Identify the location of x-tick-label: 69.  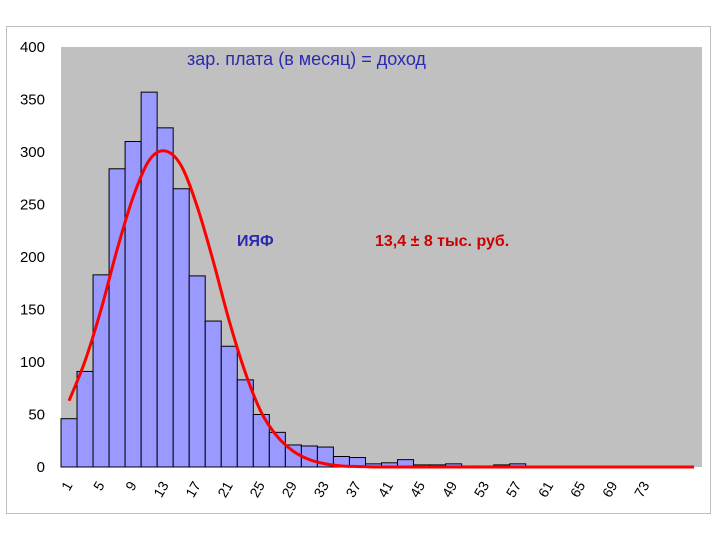
(610, 489).